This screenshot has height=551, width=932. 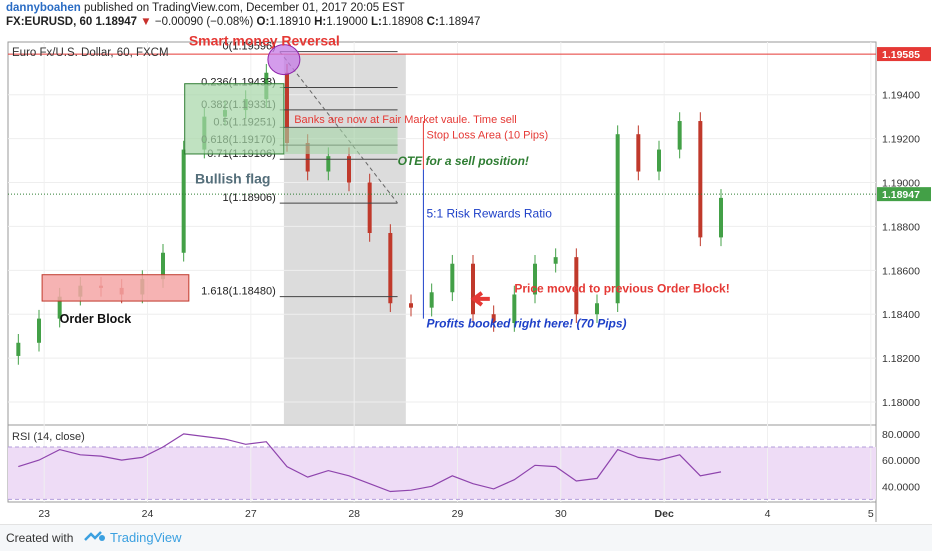 I want to click on time-tick-label: Dec, so click(x=664, y=514).